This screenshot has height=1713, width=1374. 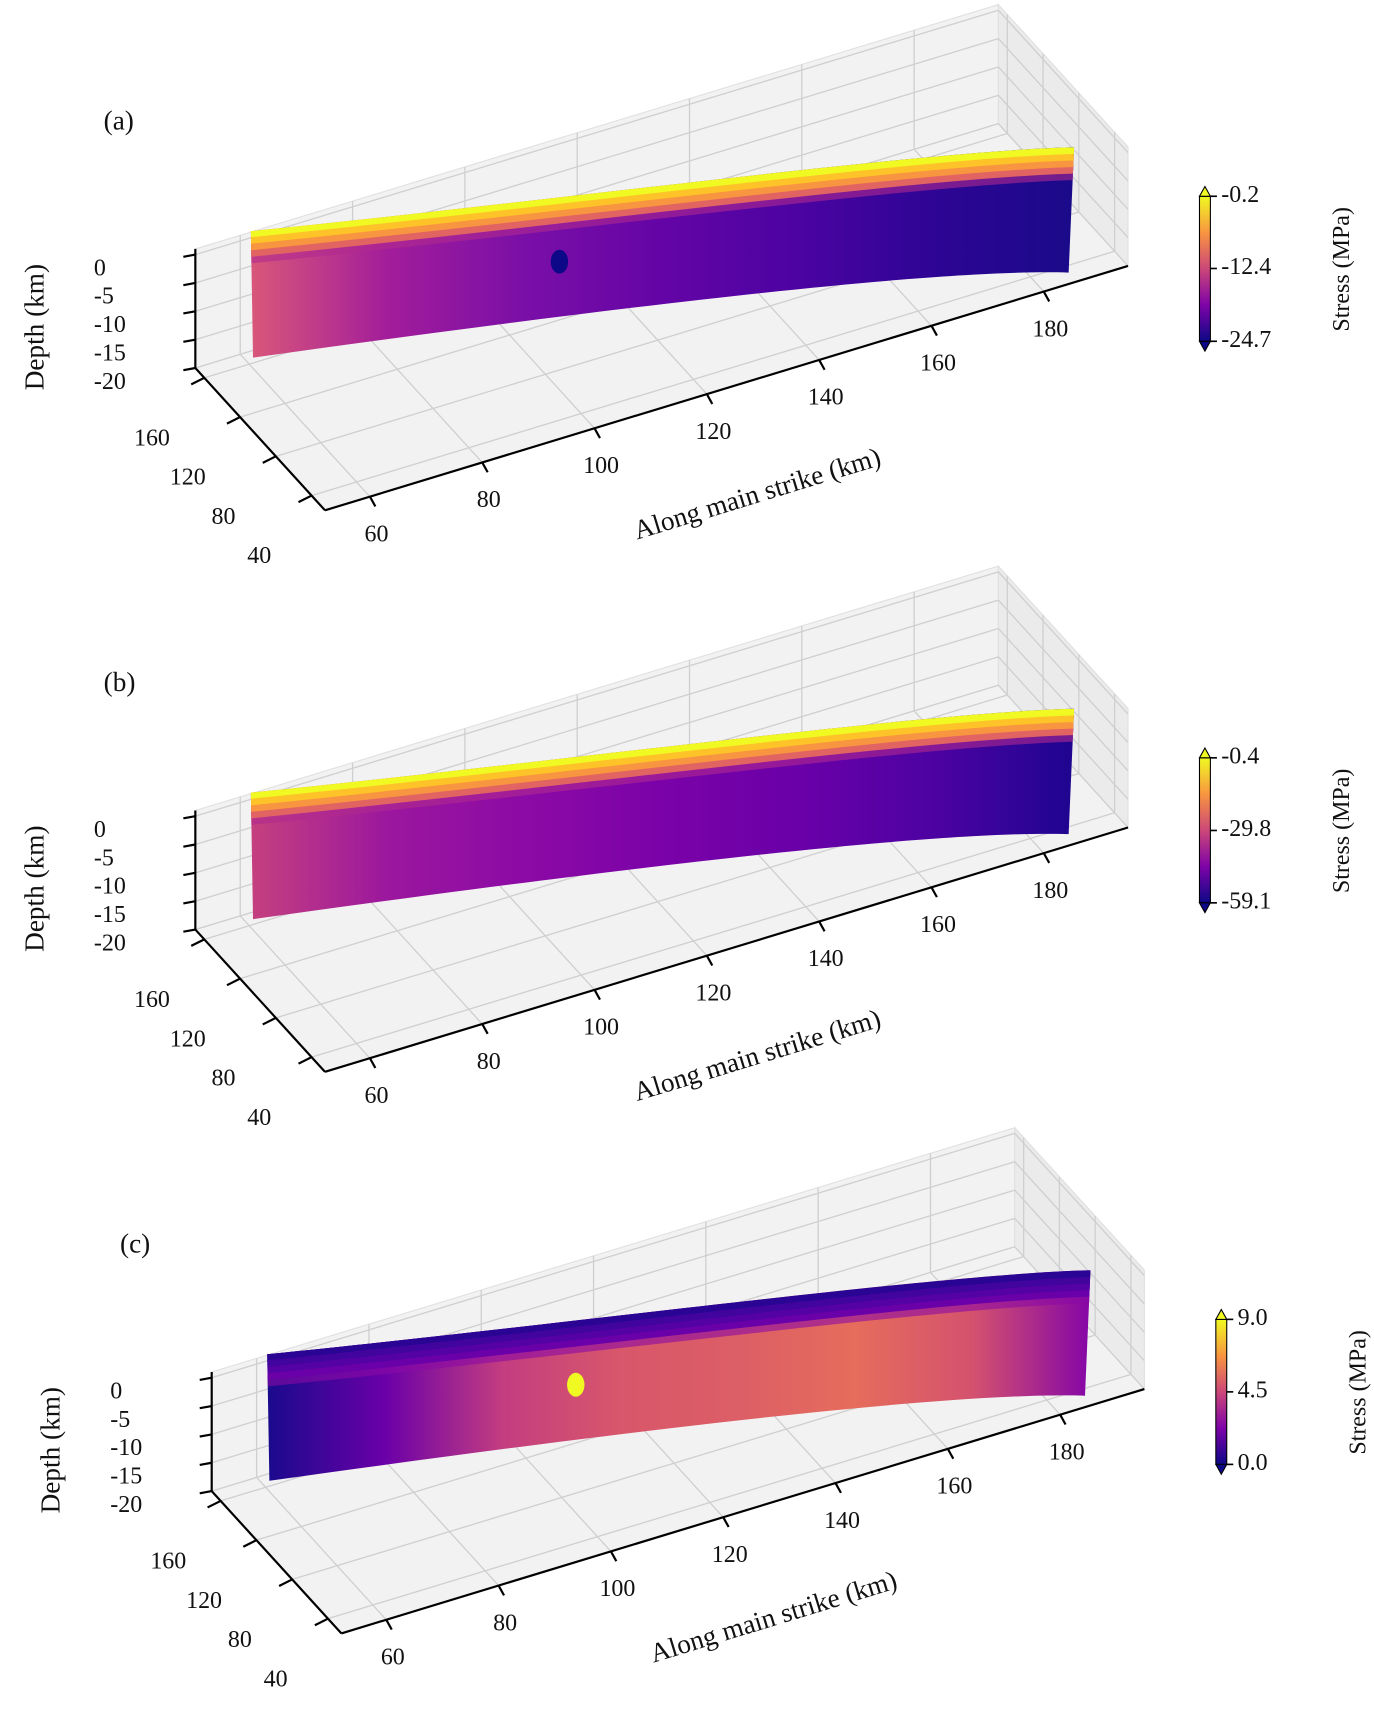 What do you see at coordinates (1342, 269) in the screenshot?
I see `colorbar-label: Stress (MPa)` at bounding box center [1342, 269].